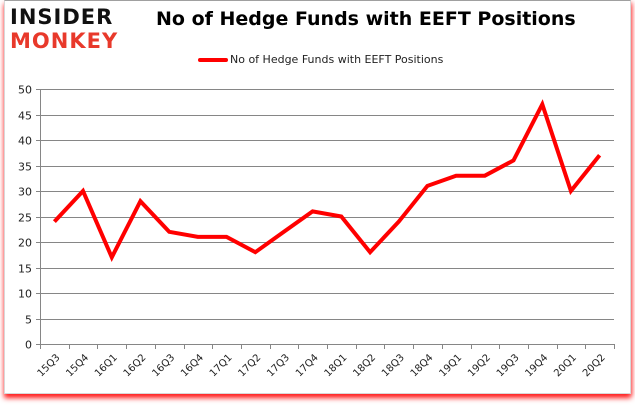 This screenshot has height=405, width=635. I want to click on legend-swatch-icon, so click(213, 59).